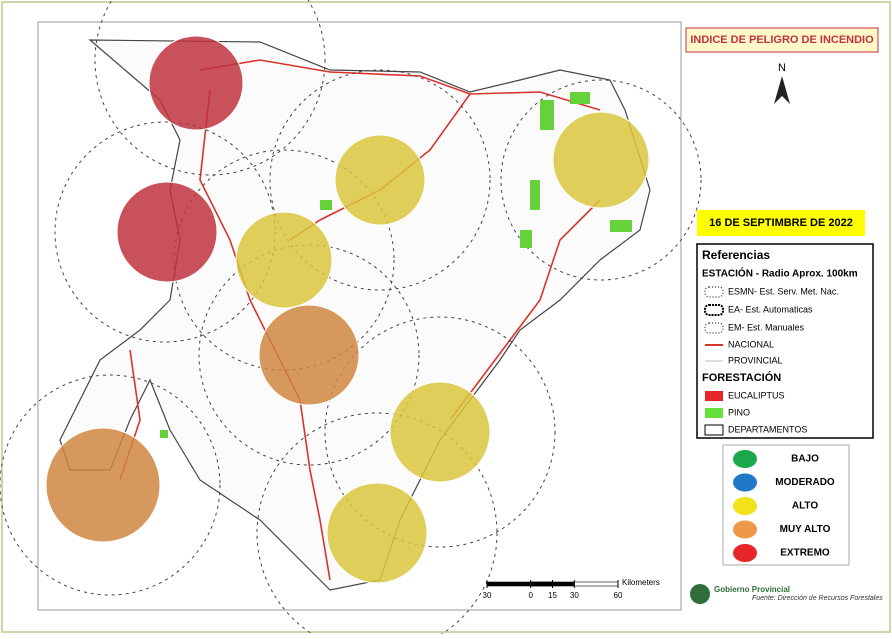 This screenshot has height=639, width=892. I want to click on title-box, so click(782, 40).